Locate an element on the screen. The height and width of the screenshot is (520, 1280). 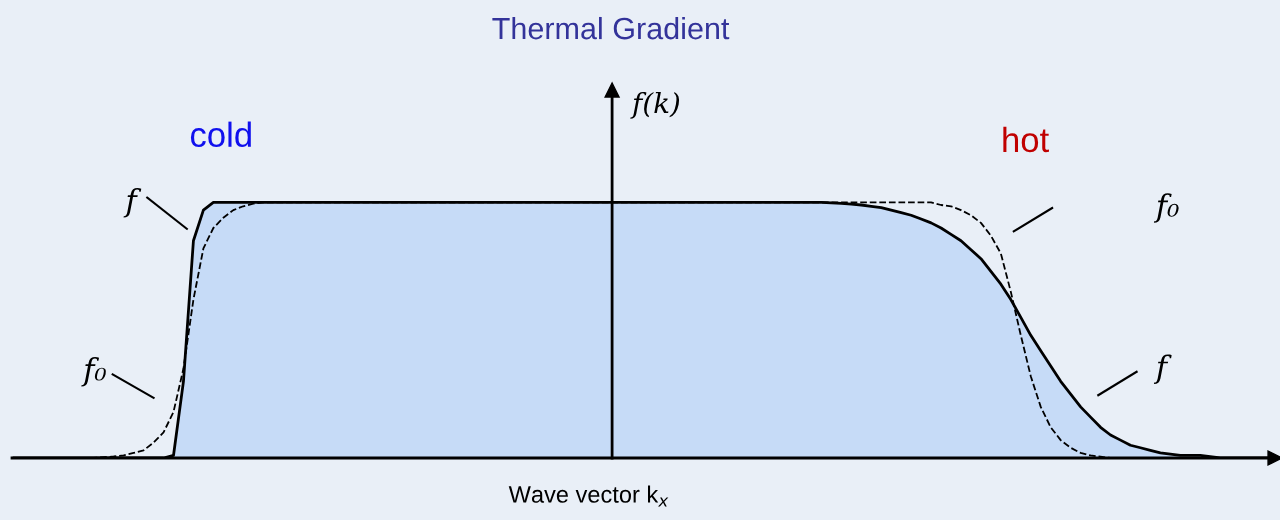
y-axis-title: f(k) is located at coordinates (655, 105).